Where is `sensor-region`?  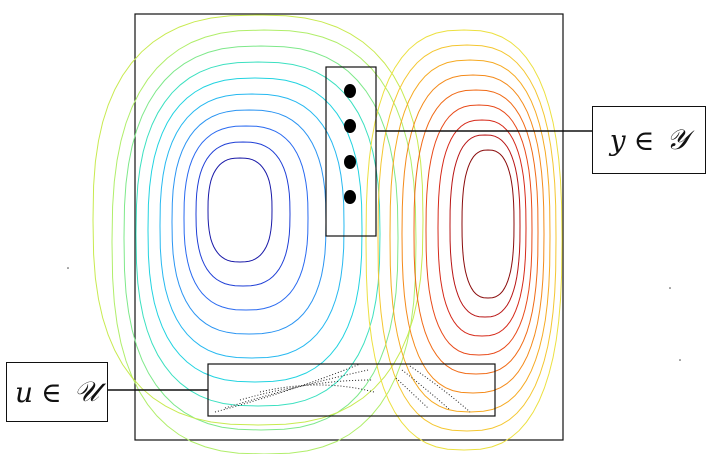
sensor-region is located at coordinates (351, 151).